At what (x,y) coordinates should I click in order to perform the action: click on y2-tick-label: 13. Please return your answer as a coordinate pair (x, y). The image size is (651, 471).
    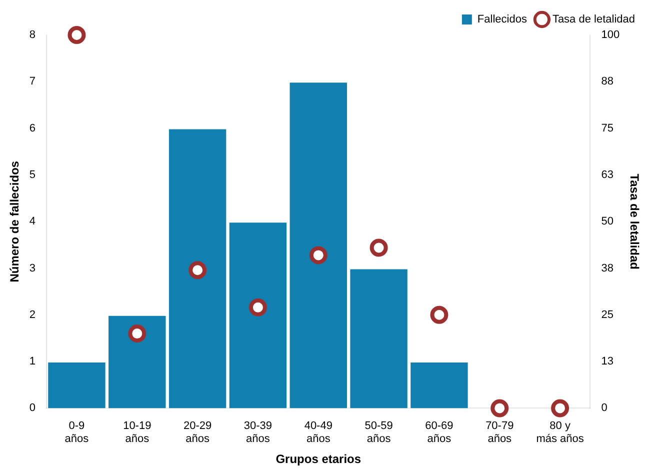
    Looking at the image, I should click on (607, 362).